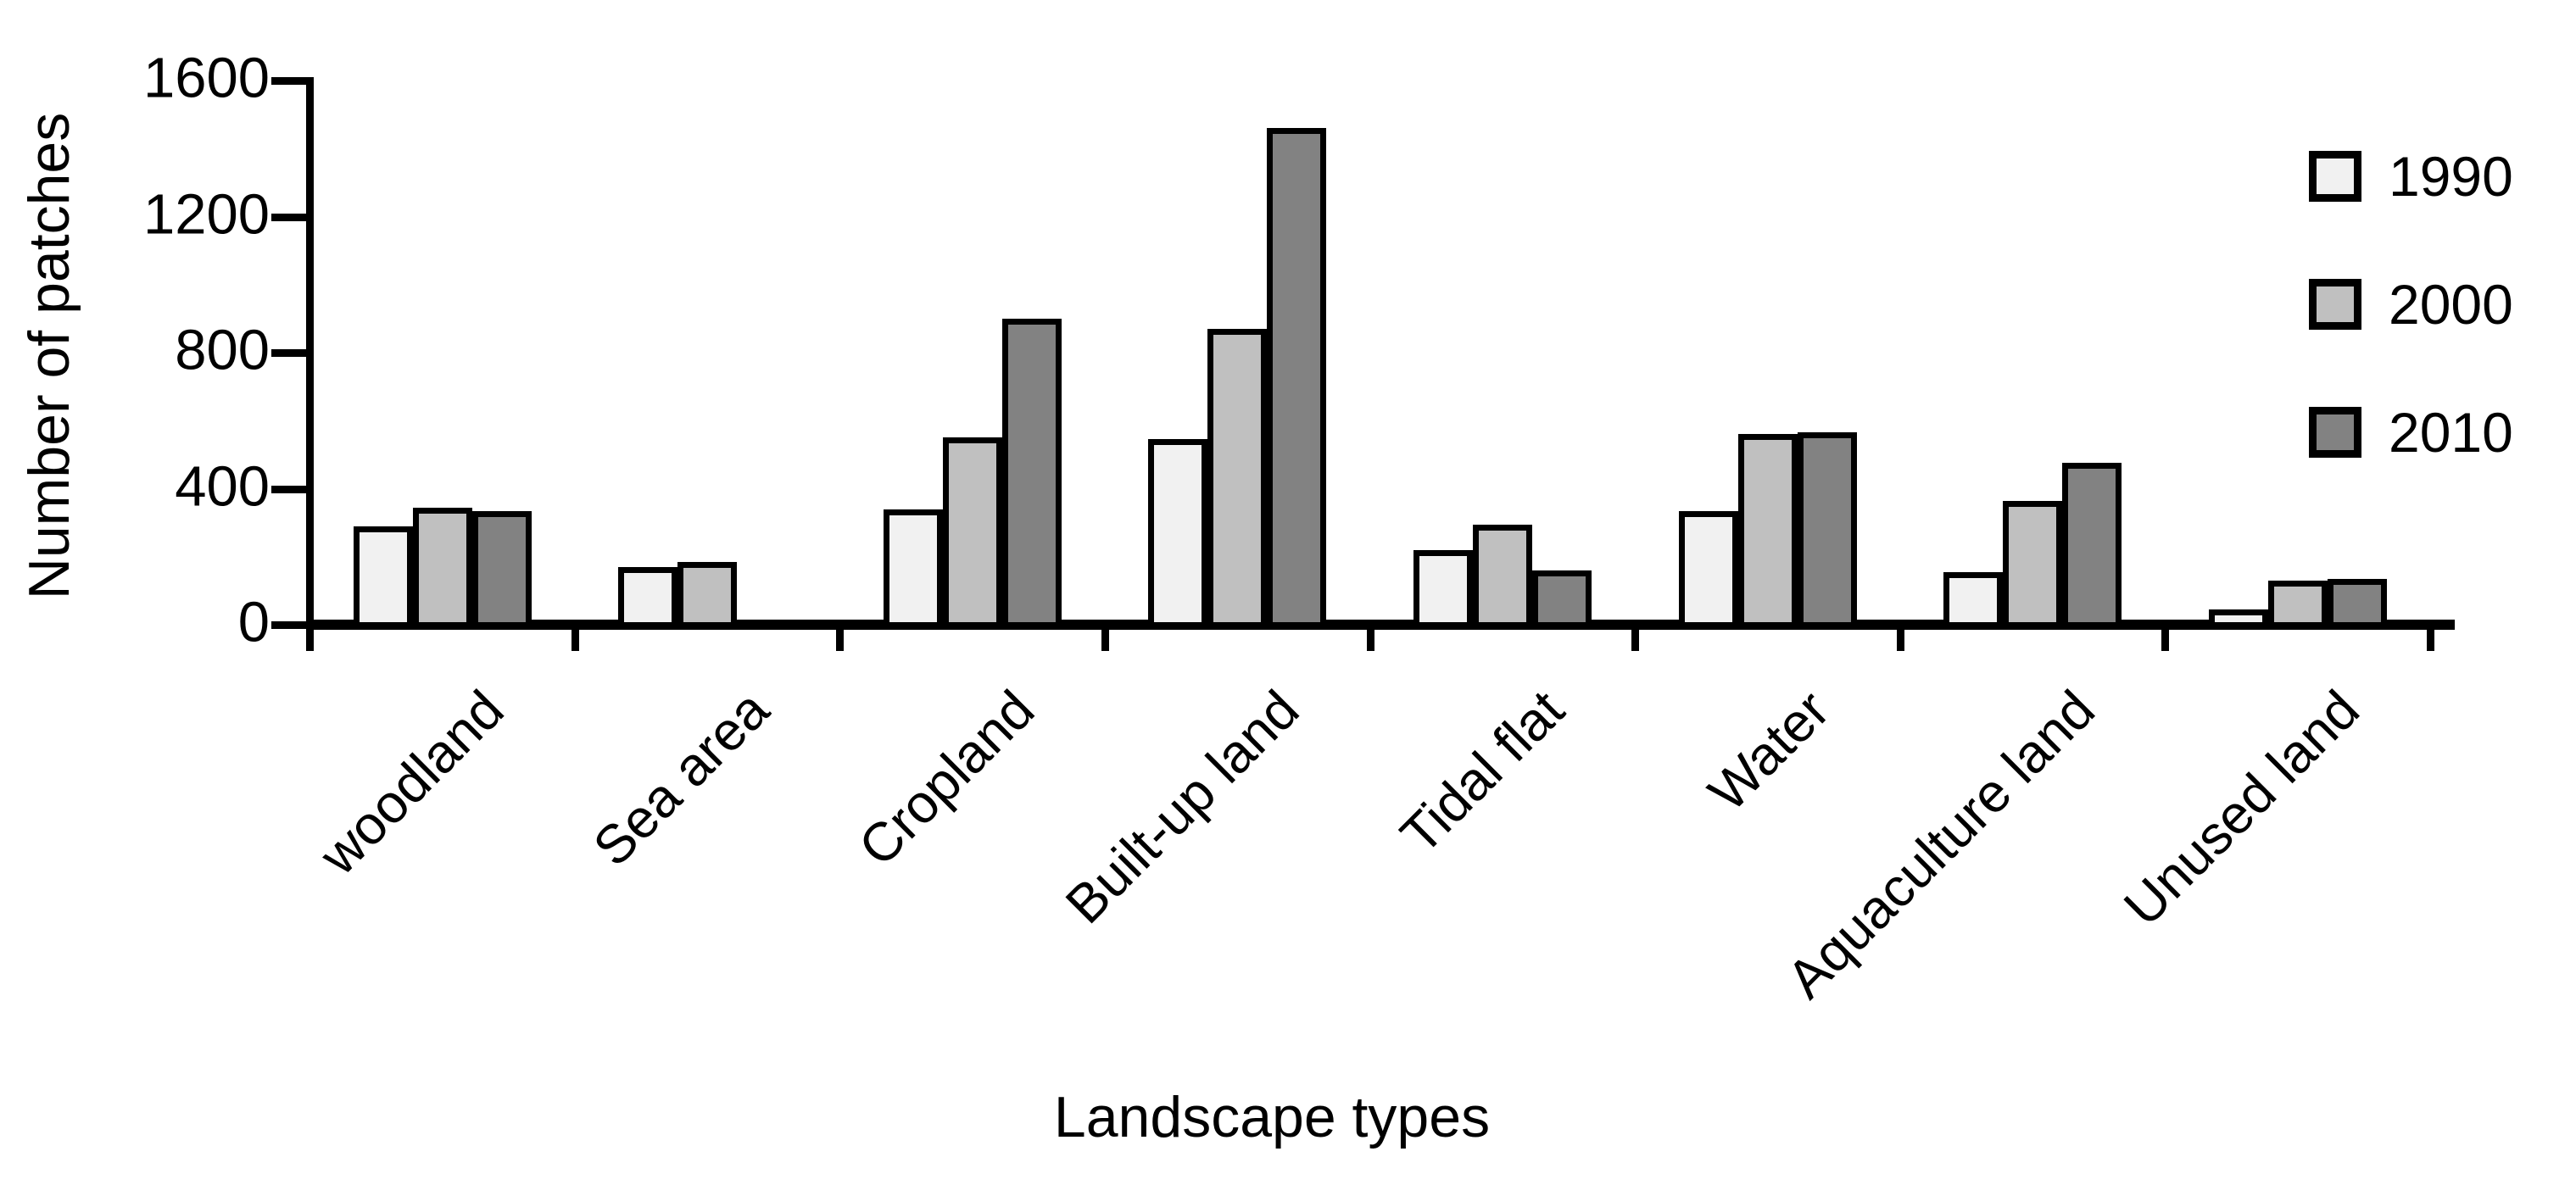 The width and height of the screenshot is (2576, 1196). Describe the element at coordinates (1443, 589) in the screenshot. I see `bar-tidal-flat-1990` at that location.